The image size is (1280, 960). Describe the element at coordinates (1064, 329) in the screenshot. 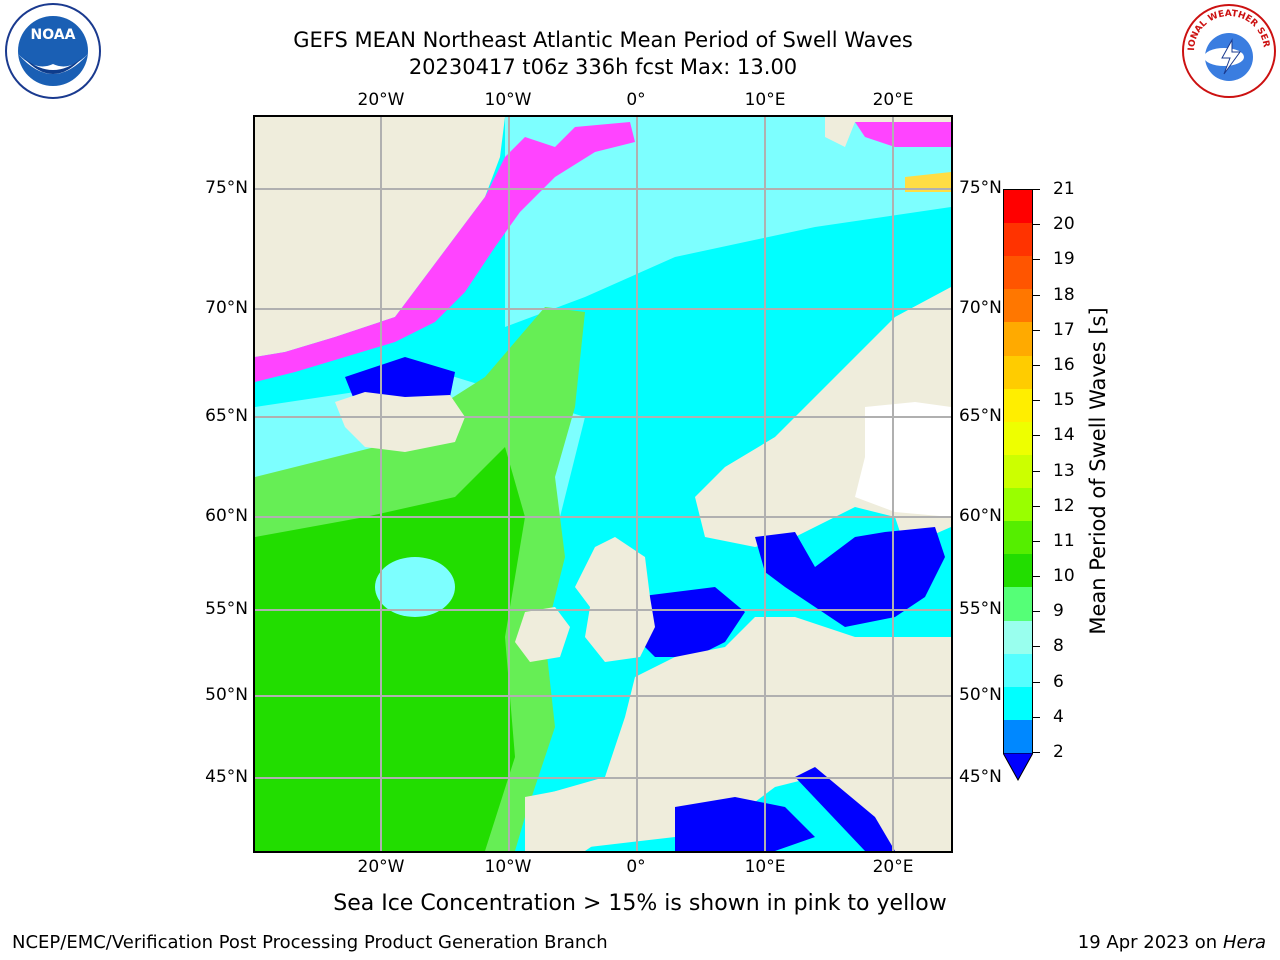

I see `colorbar-tick-label: 17` at that location.